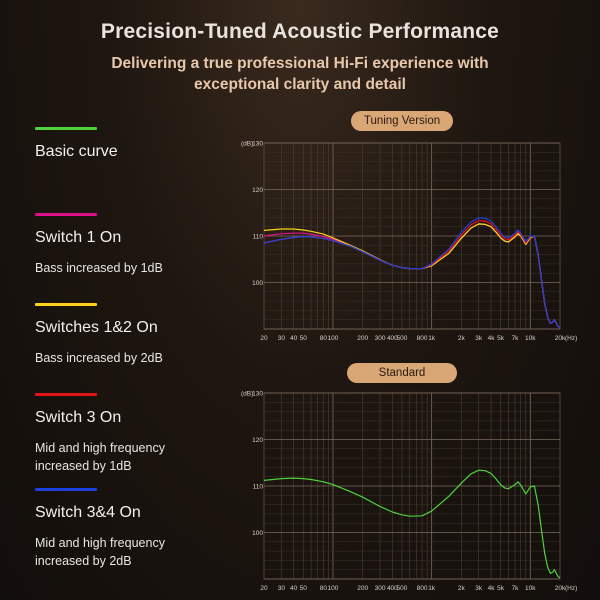 The height and width of the screenshot is (600, 600). Describe the element at coordinates (76, 151) in the screenshot. I see `legend-label: Basic curve` at that location.